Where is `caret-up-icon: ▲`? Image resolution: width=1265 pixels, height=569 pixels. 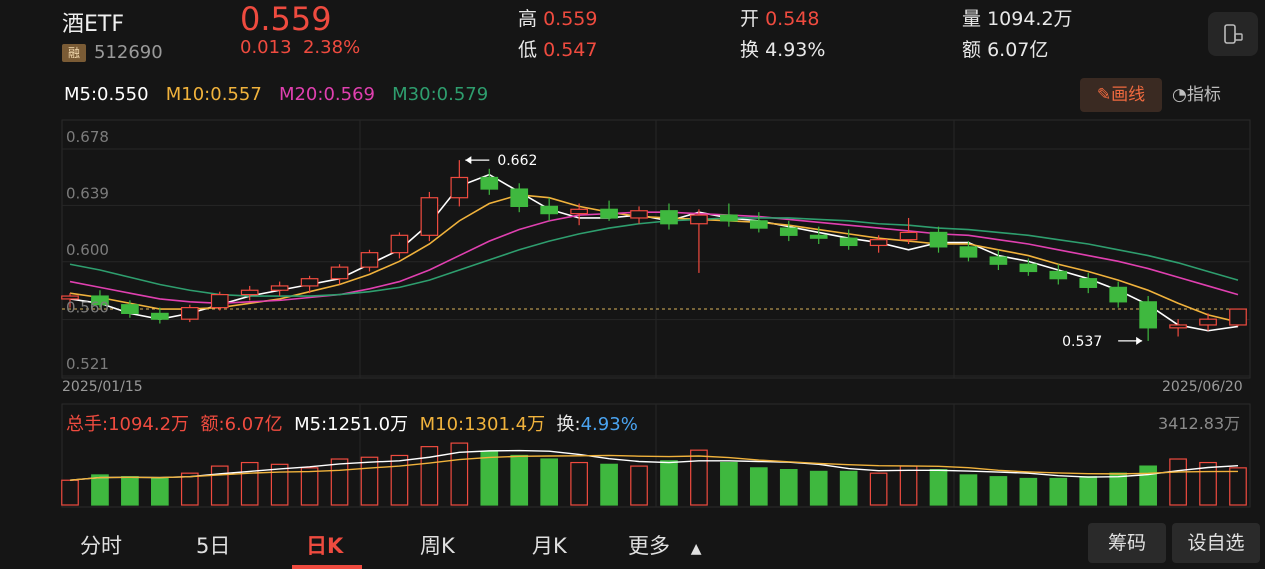
caret-up-icon: ▲ is located at coordinates (696, 549).